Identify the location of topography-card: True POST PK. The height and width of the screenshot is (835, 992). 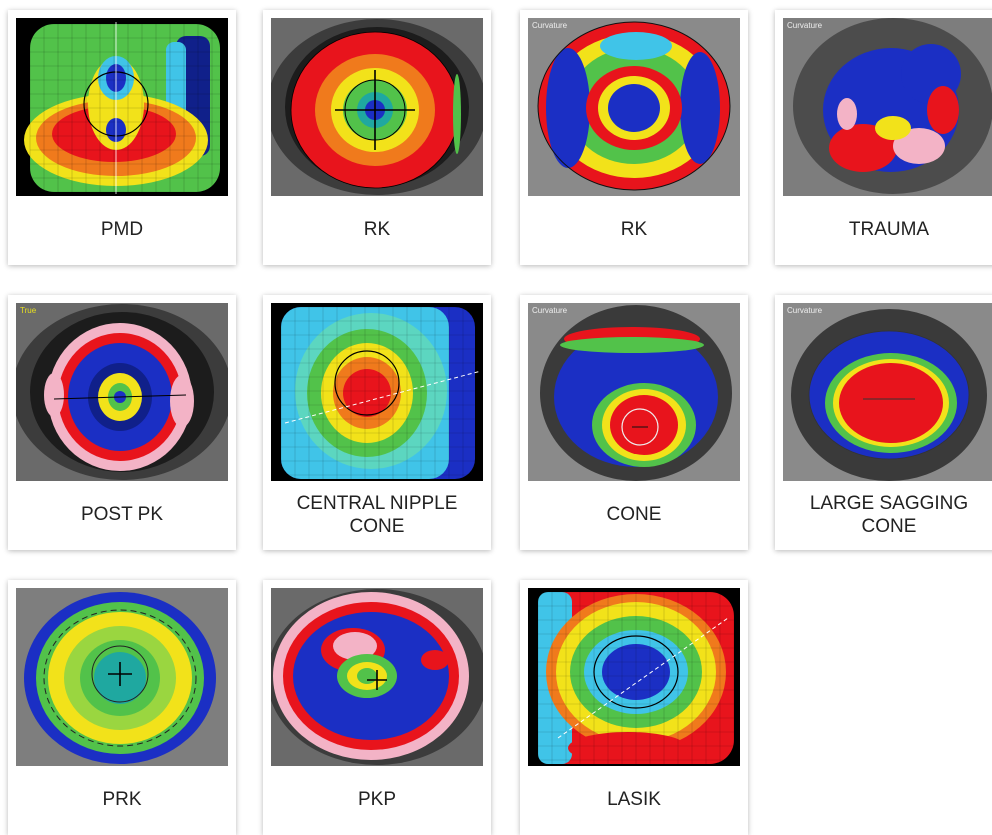
(122, 422).